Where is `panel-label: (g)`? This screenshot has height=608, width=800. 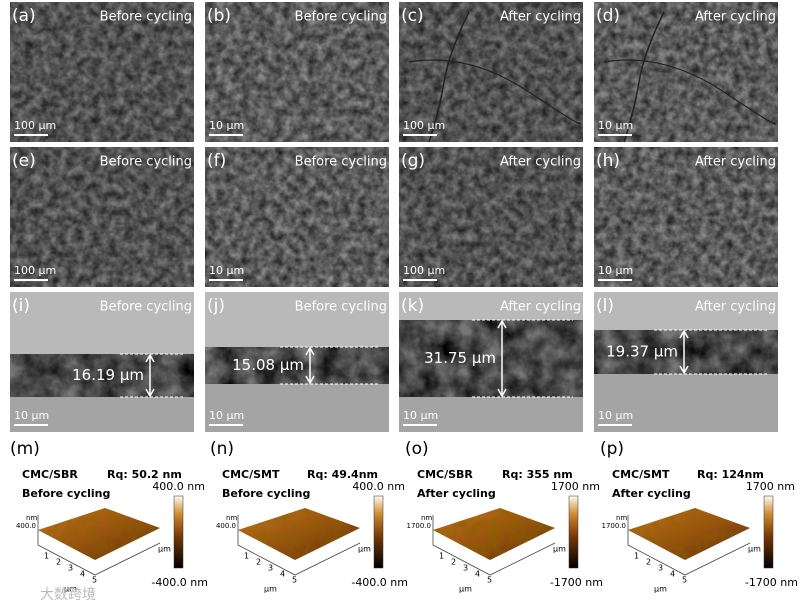
panel-label: (g) is located at coordinates (413, 161).